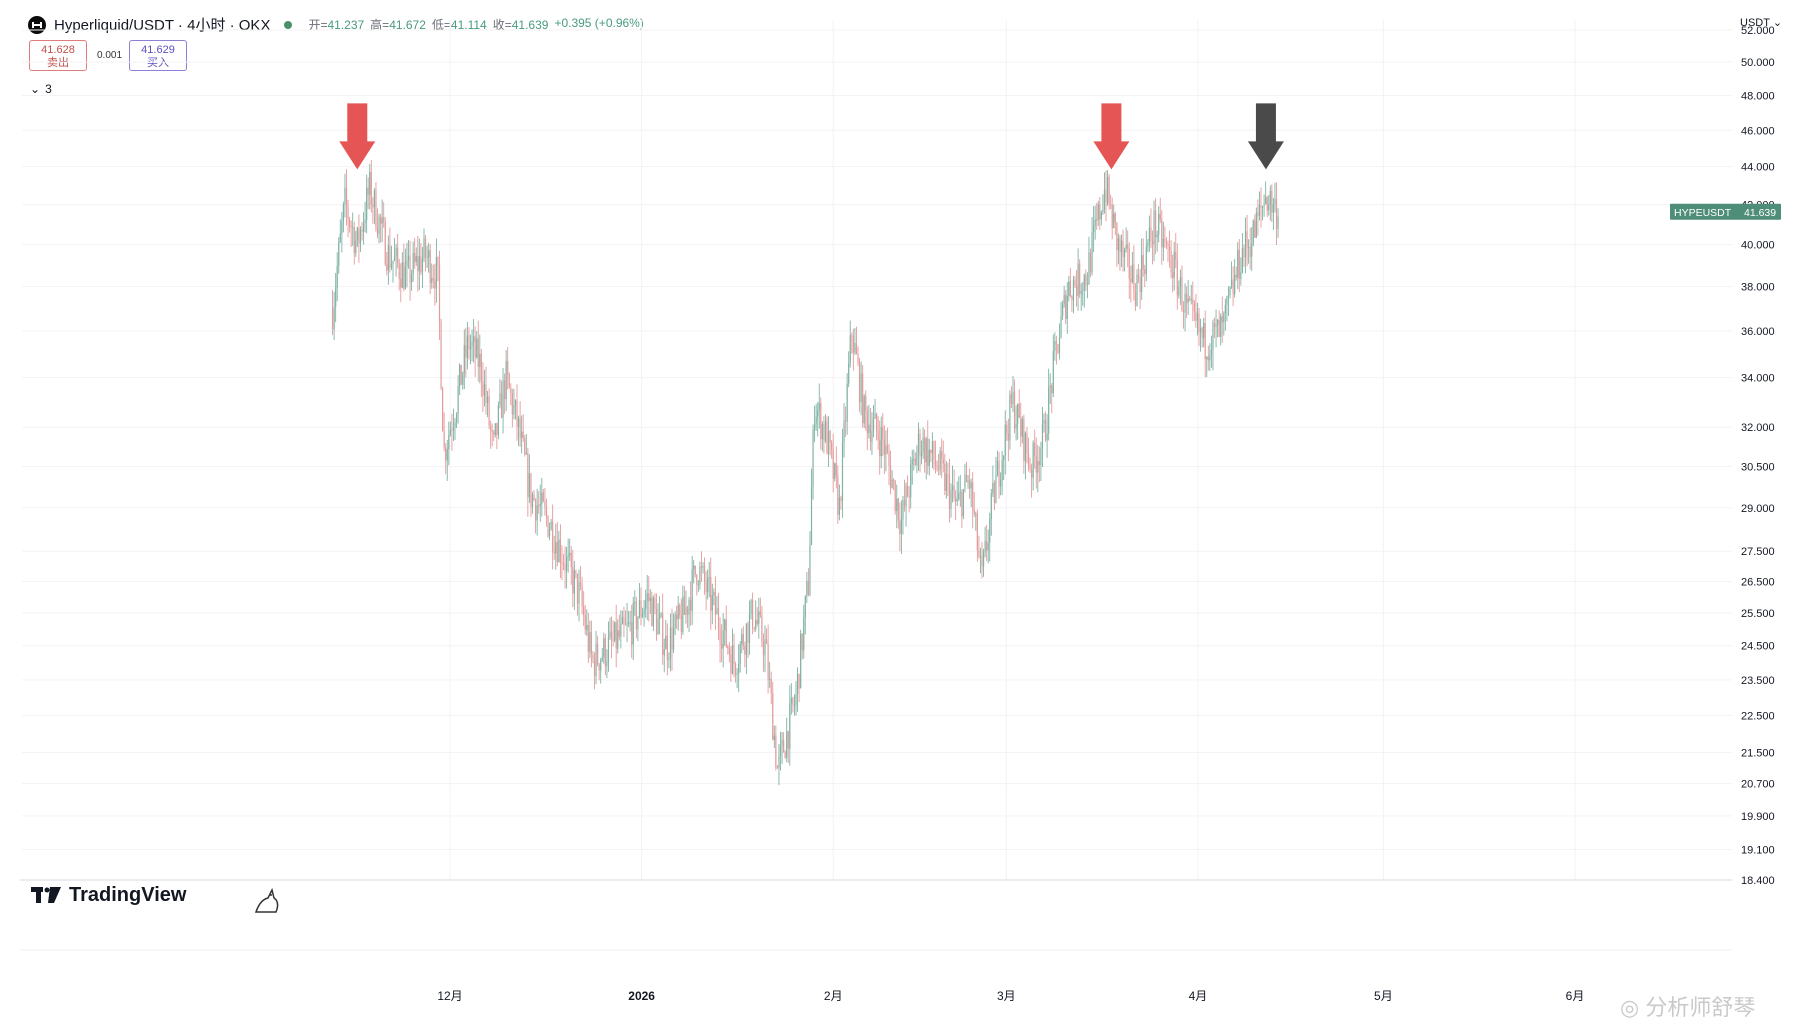 This screenshot has width=1805, height=1029. Describe the element at coordinates (833, 996) in the screenshot. I see `time-tick-label: 2月` at that location.